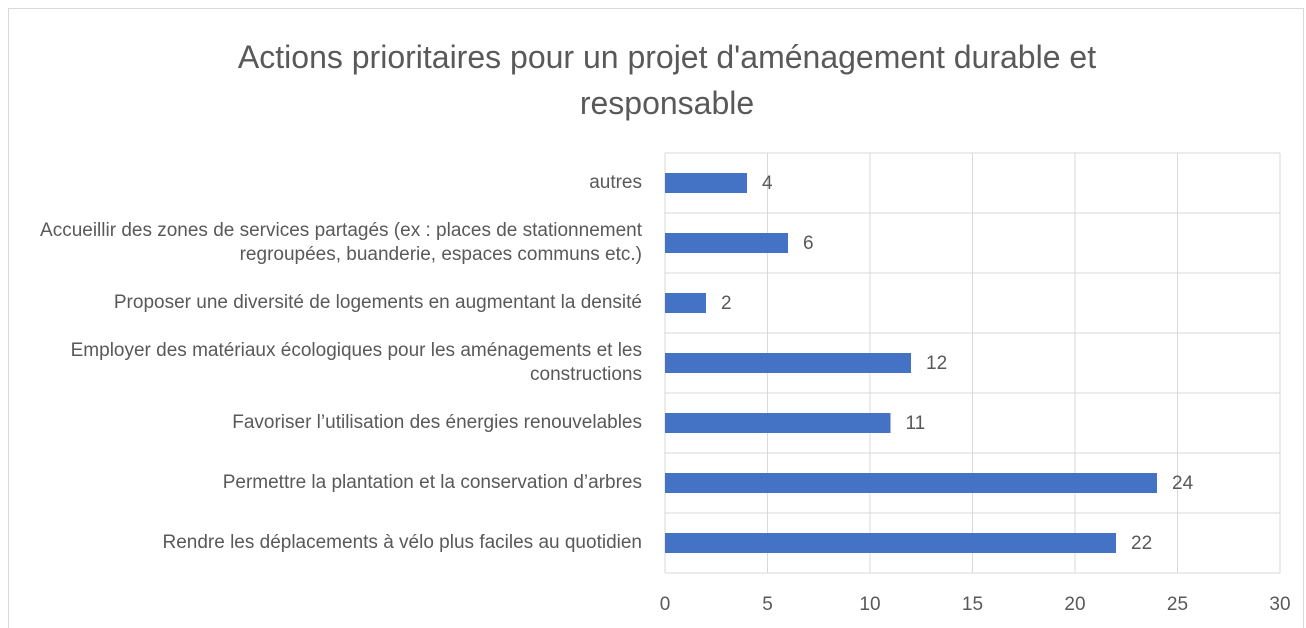  Describe the element at coordinates (726, 303) in the screenshot. I see `data-label: 2` at that location.